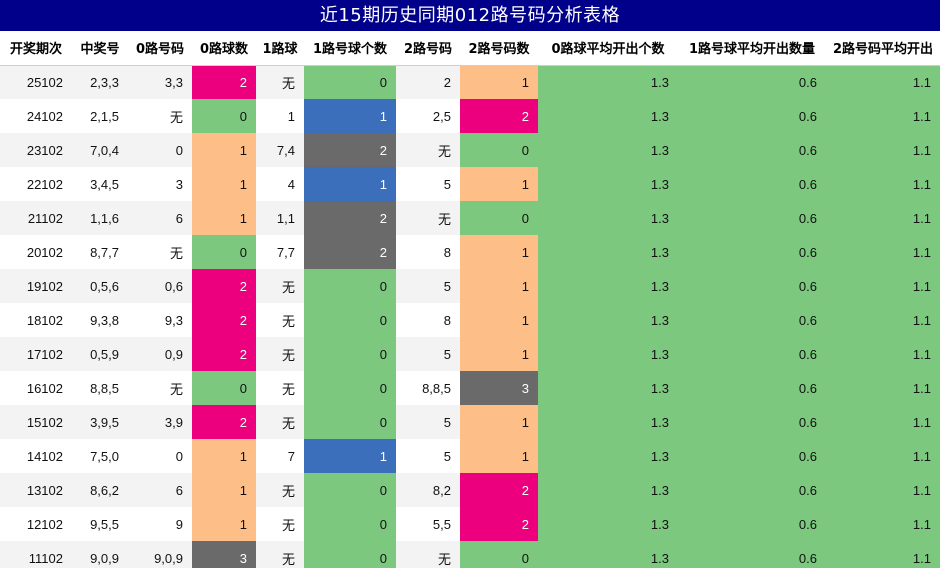  Describe the element at coordinates (608, 48) in the screenshot. I see `col-road0-average-header: 0路球平均开出个数` at that location.